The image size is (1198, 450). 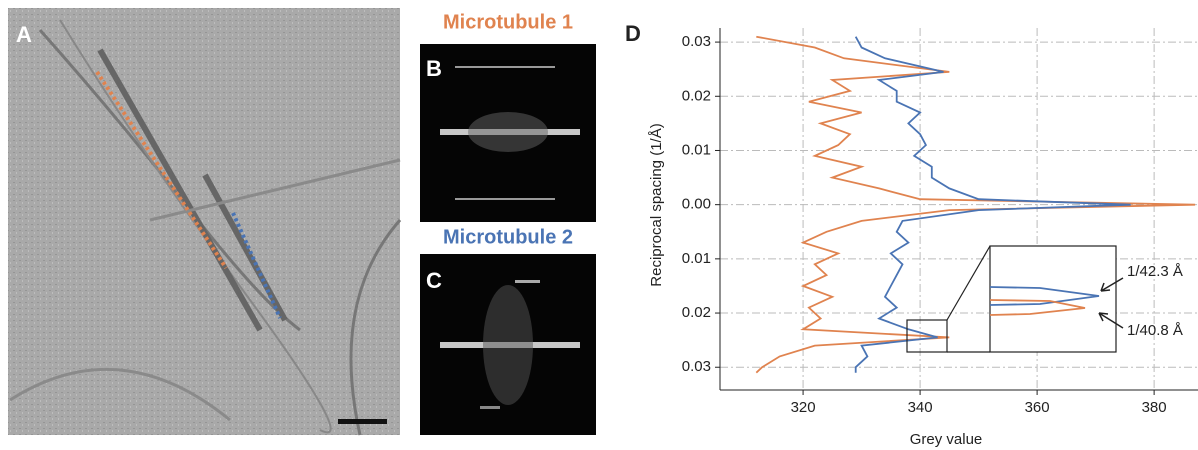 I want to click on x-tick-label: 360, so click(x=1037, y=407).